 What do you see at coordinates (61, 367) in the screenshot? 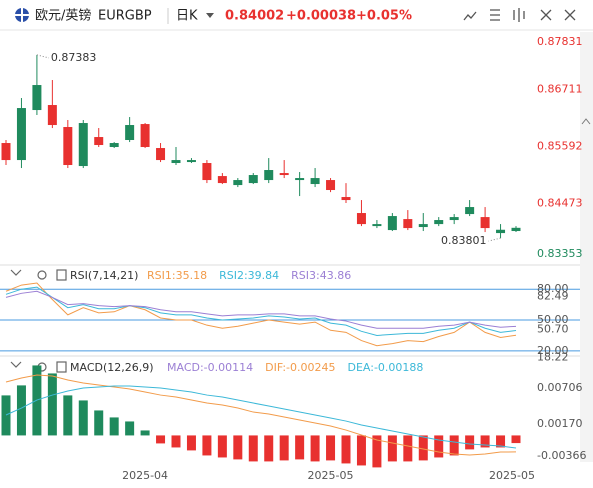
I see `macd-menu` at bounding box center [61, 367].